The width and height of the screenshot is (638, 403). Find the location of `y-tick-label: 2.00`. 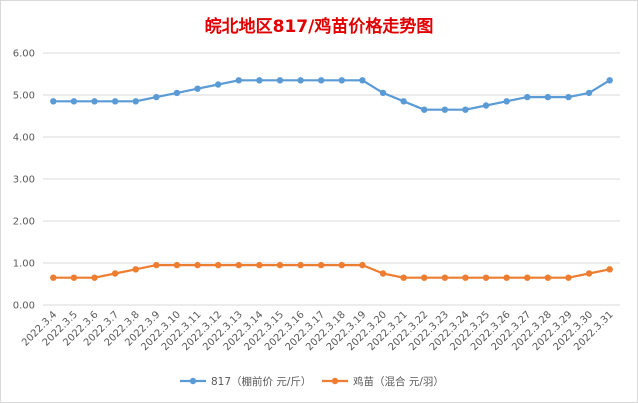

y-tick-label: 2.00 is located at coordinates (24, 222).